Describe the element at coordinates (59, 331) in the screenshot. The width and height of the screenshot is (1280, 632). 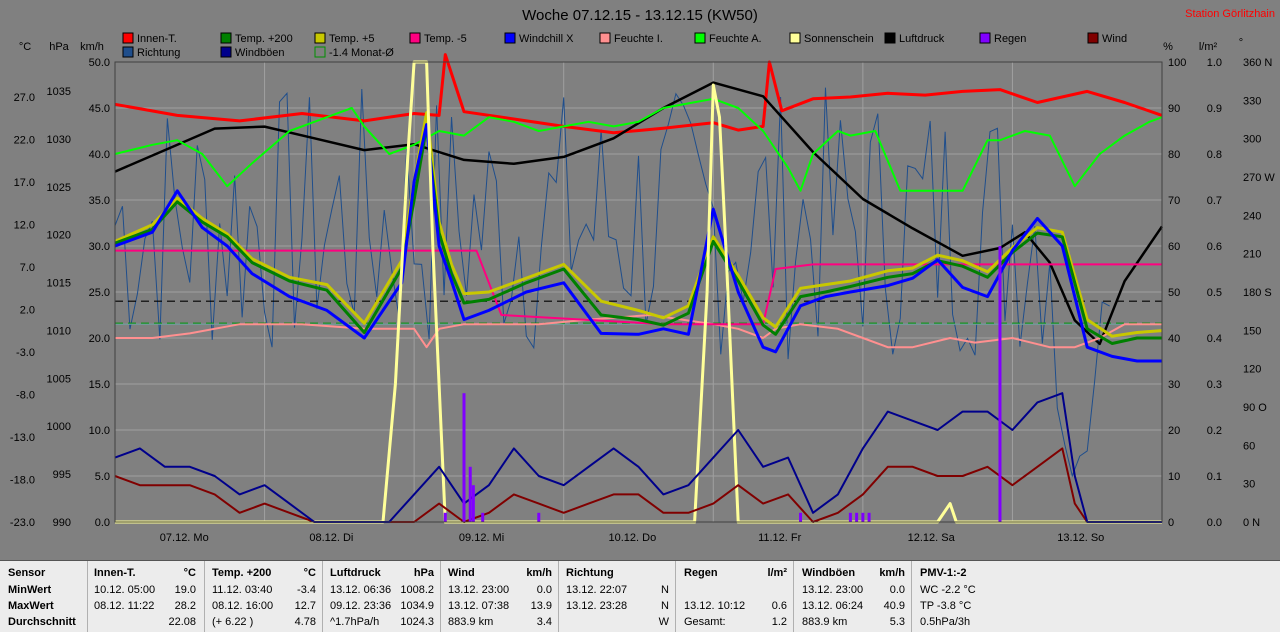
I see `tick-press: 1010` at that location.